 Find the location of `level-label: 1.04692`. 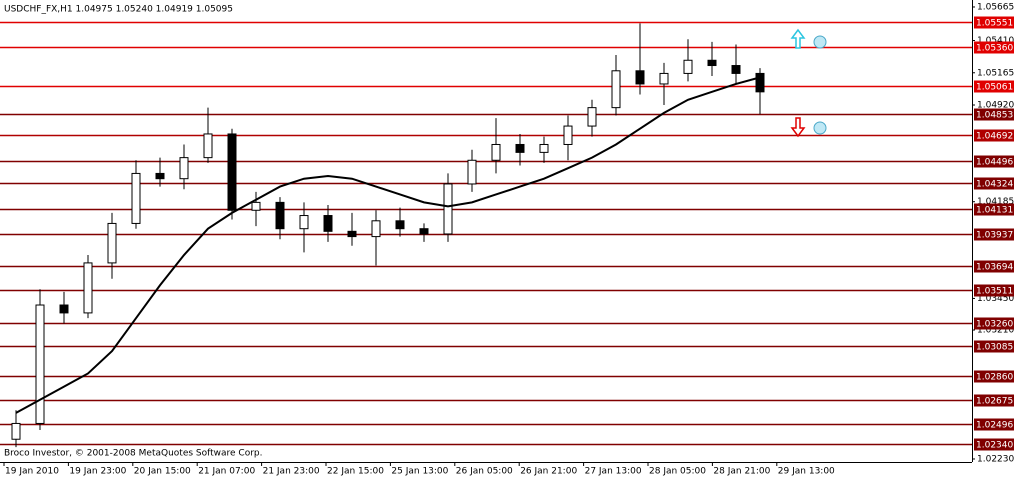

level-label: 1.04692 is located at coordinates (994, 137).